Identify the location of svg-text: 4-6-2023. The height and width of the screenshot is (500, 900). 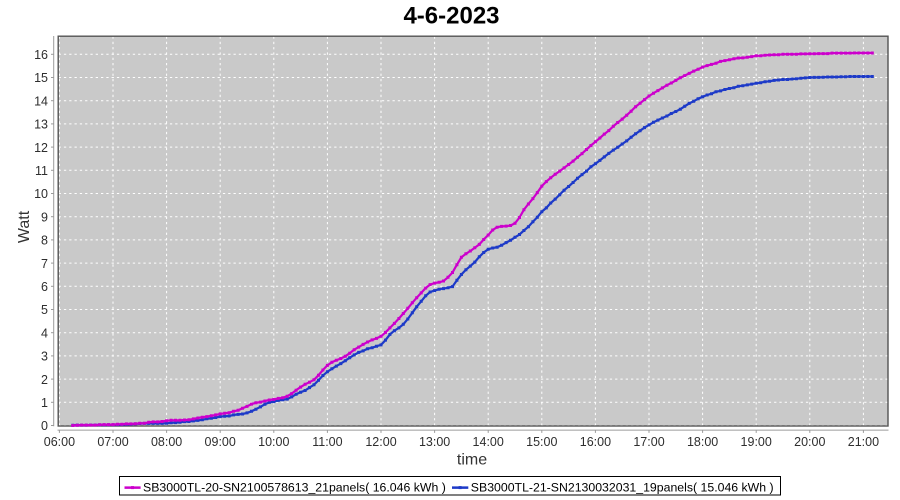
(451, 15).